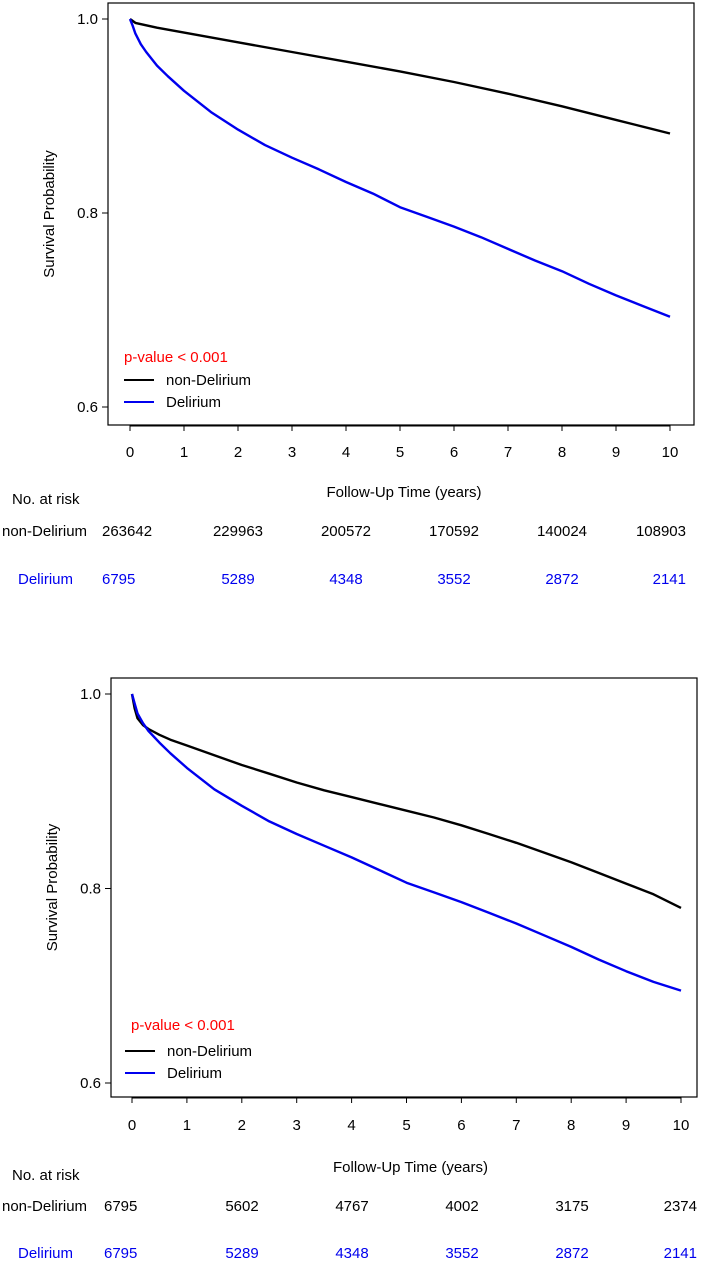  I want to click on risk-value: 3175, so click(571, 1206).